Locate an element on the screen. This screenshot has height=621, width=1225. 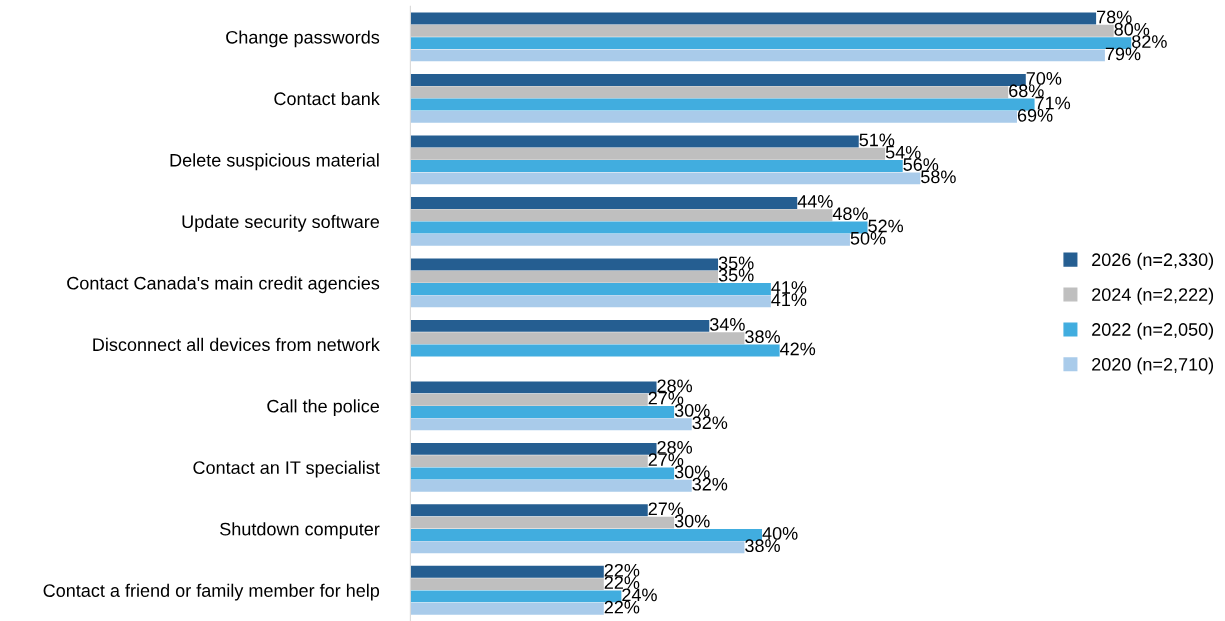
y-tick-label: Contact an IT specialist is located at coordinates (286, 469).